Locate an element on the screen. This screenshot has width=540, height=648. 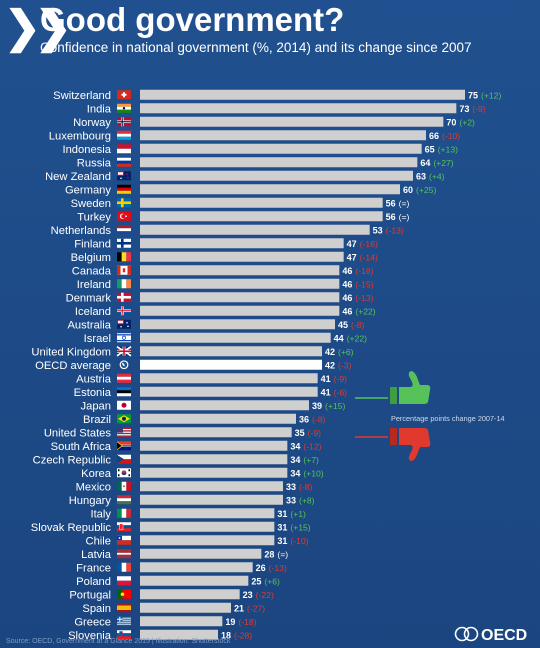
value-label: 53 is located at coordinates (378, 230).